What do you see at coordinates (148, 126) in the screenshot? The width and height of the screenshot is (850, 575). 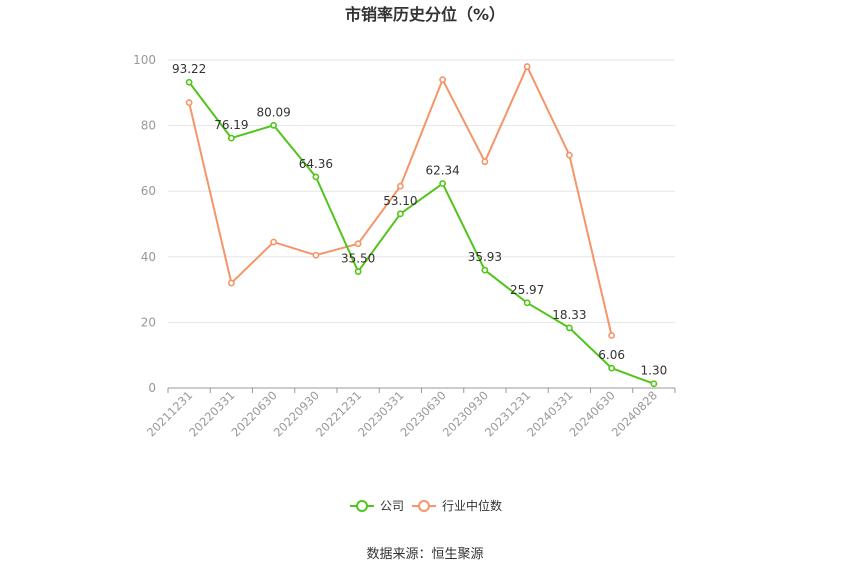 I see `y-tick-label: 80` at bounding box center [148, 126].